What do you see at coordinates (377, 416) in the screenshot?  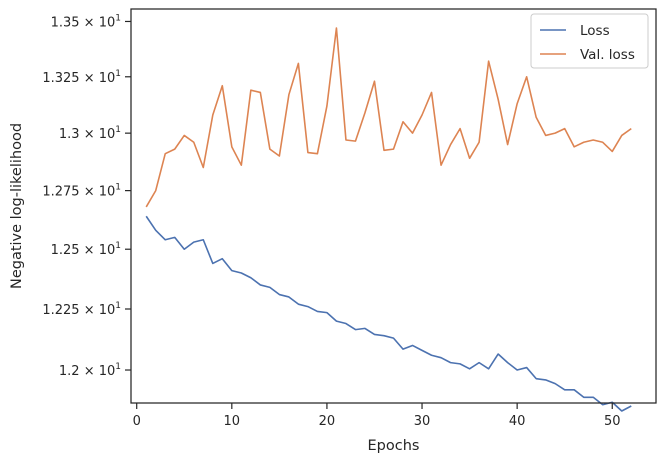 I see `x-axis-ticks: 0 10 20 30 40 50` at bounding box center [377, 416].